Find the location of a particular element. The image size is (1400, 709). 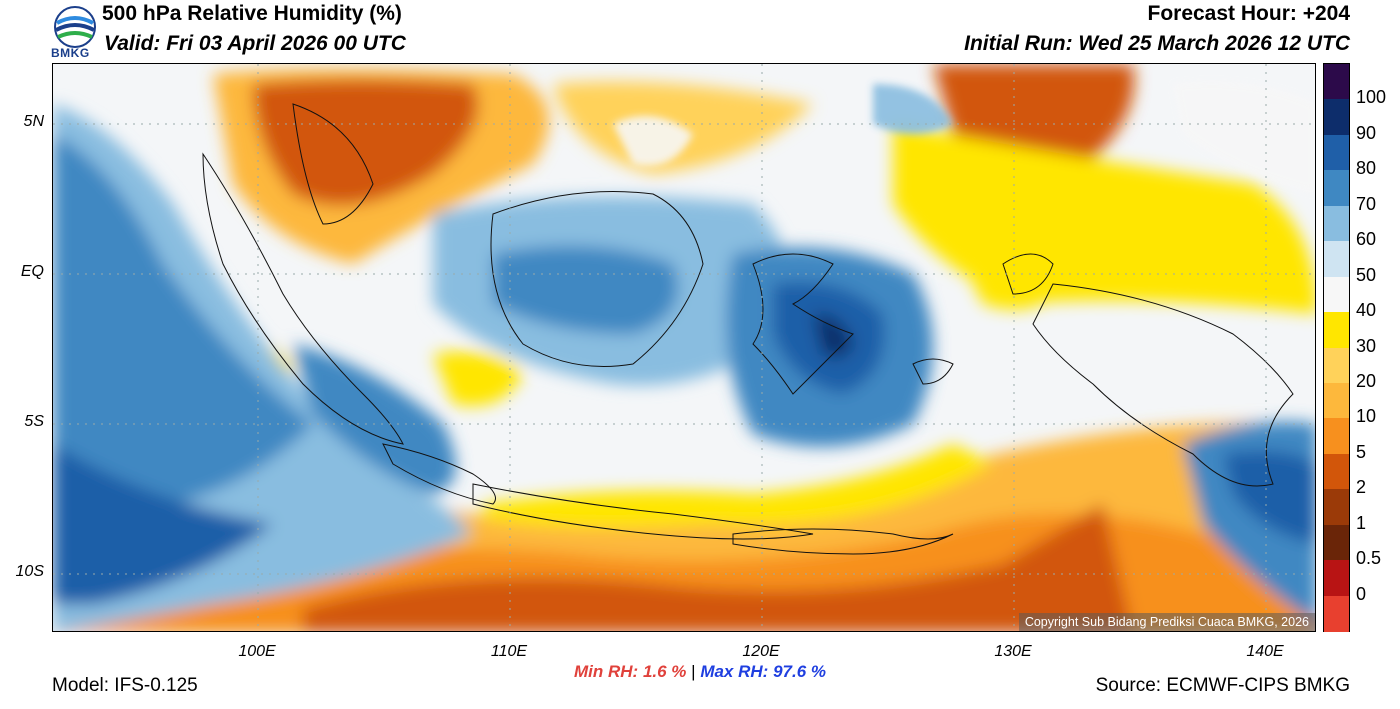

colorbar-label: 20 is located at coordinates (1366, 380).